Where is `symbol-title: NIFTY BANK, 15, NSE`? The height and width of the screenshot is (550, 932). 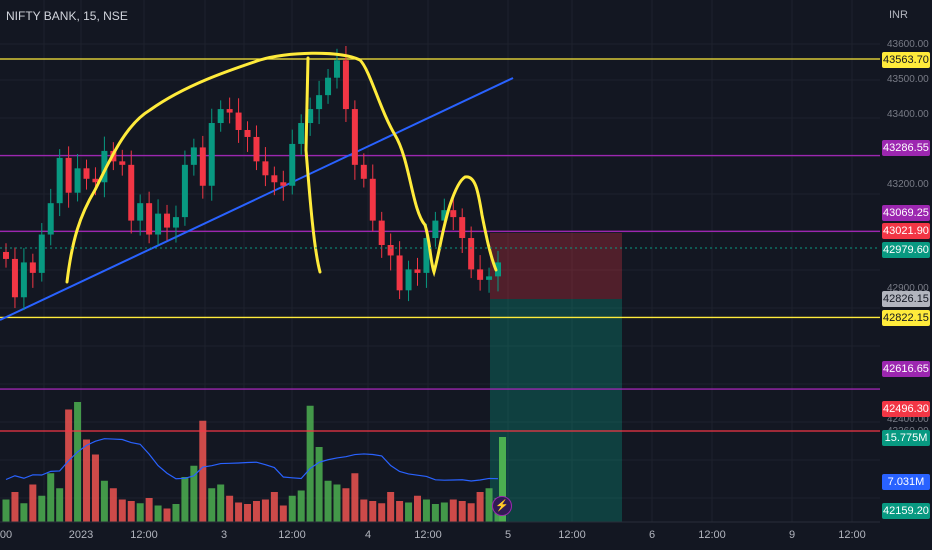 symbol-title: NIFTY BANK, 15, NSE is located at coordinates (67, 16).